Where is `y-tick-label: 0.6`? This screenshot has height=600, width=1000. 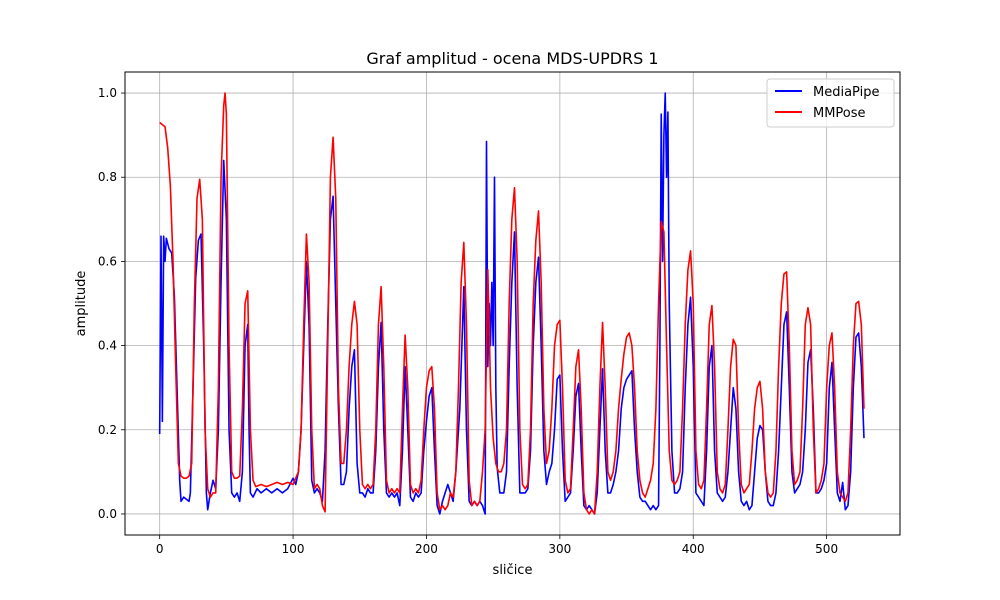 y-tick-label: 0.6 is located at coordinates (107, 261).